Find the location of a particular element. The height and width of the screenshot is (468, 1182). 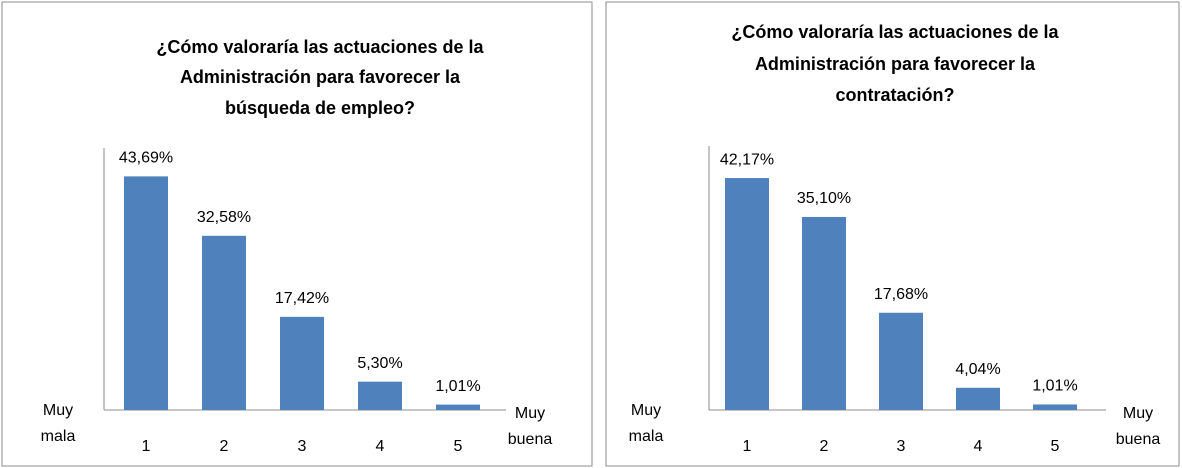

data-label: 5,30% is located at coordinates (379, 363).